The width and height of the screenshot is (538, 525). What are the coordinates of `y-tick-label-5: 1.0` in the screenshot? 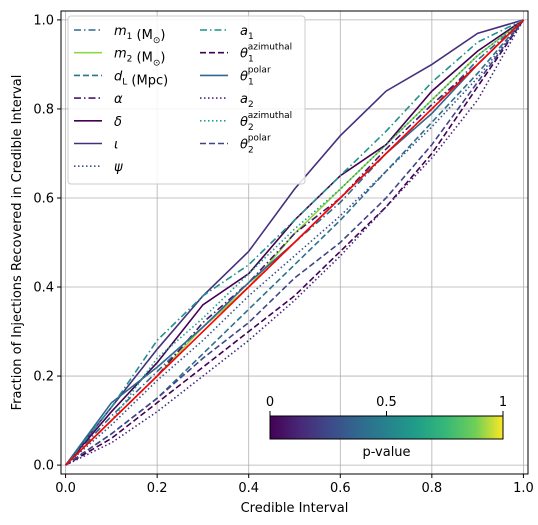 It's located at (43, 20).